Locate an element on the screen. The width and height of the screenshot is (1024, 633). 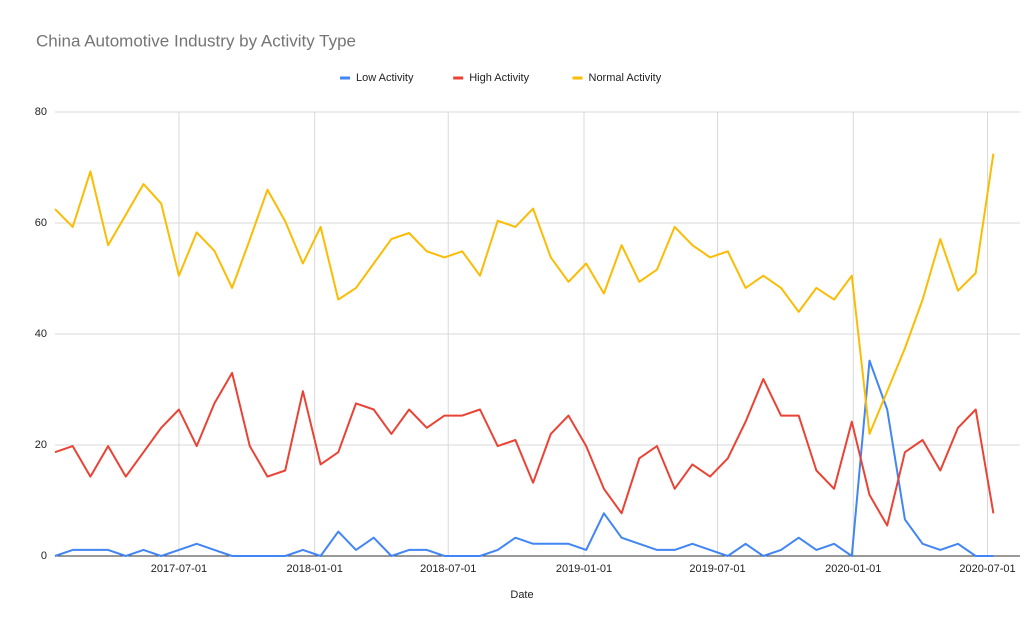
x-tick-label: 2017-07-01 is located at coordinates (179, 569).